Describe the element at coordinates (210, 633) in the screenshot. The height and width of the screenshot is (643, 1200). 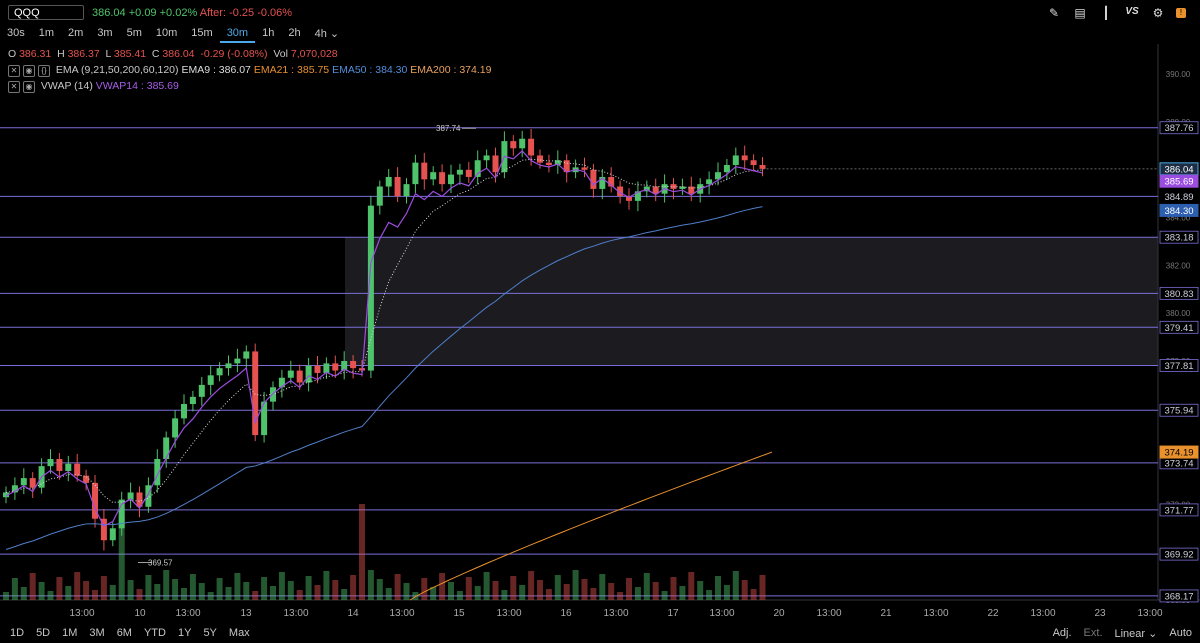
I see `range-5y: 5Y` at that location.